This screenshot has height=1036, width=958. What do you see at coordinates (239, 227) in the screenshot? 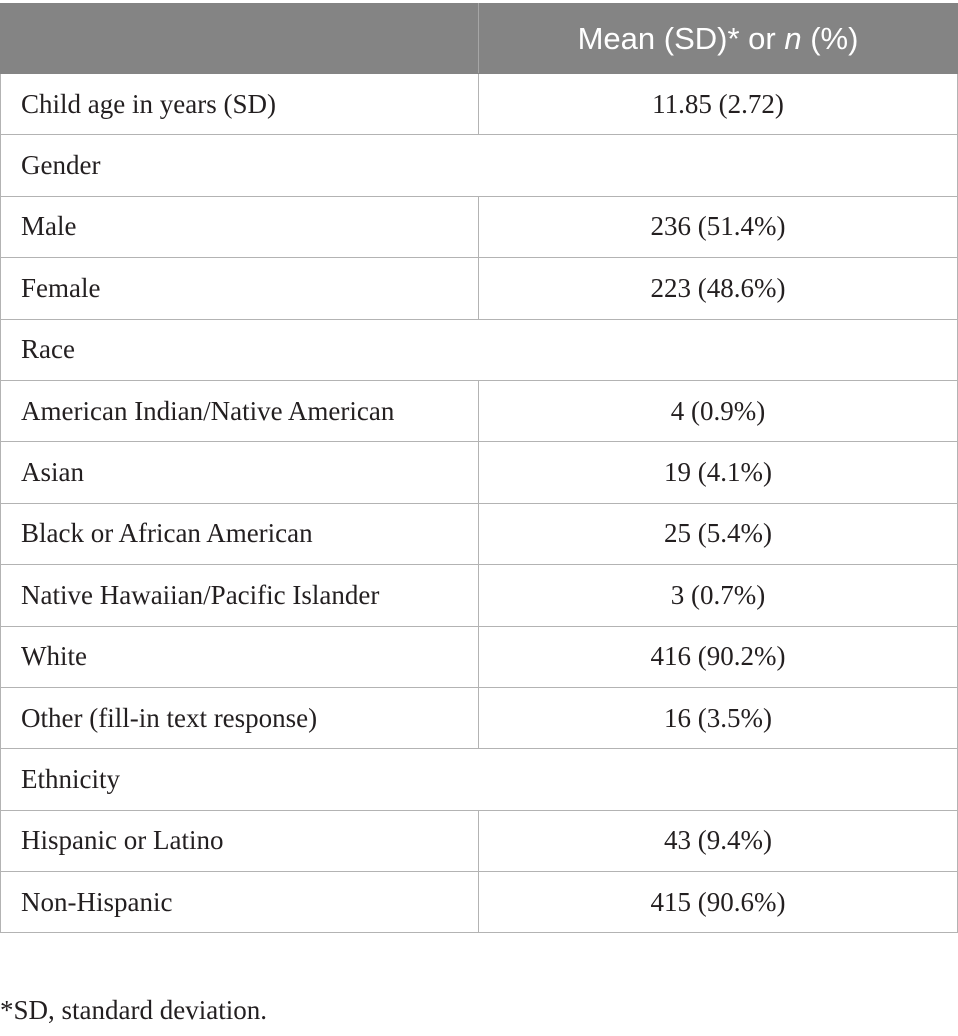
I see `row-label: Male` at bounding box center [239, 227].